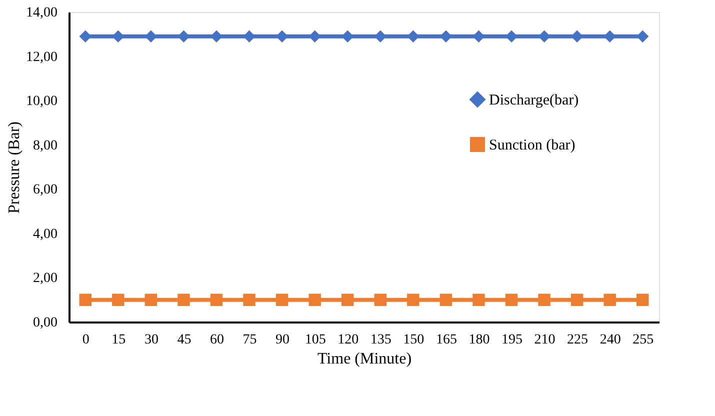 The width and height of the screenshot is (715, 416). What do you see at coordinates (45, 146) in the screenshot?
I see `y-tick-label: 8,00` at bounding box center [45, 146].